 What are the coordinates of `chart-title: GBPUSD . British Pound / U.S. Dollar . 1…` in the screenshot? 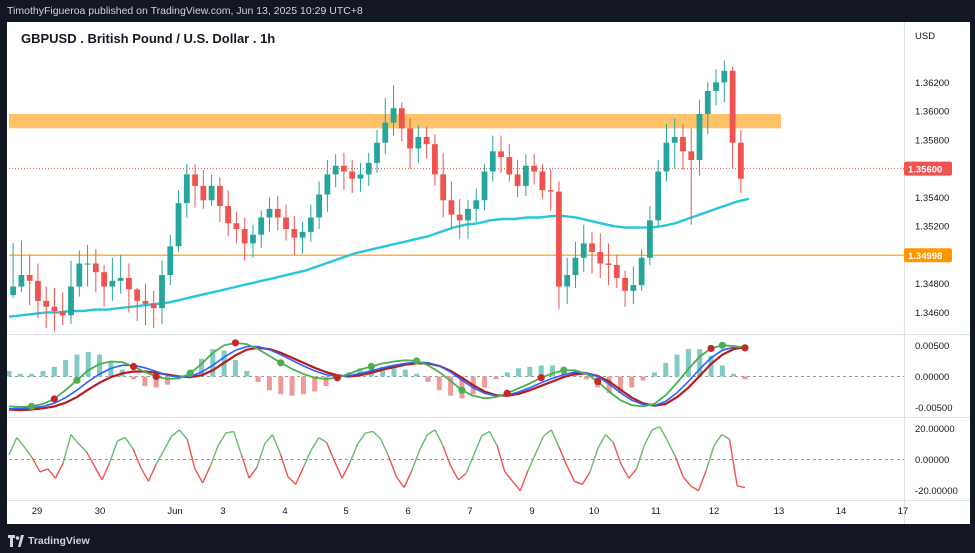 It's located at (148, 38).